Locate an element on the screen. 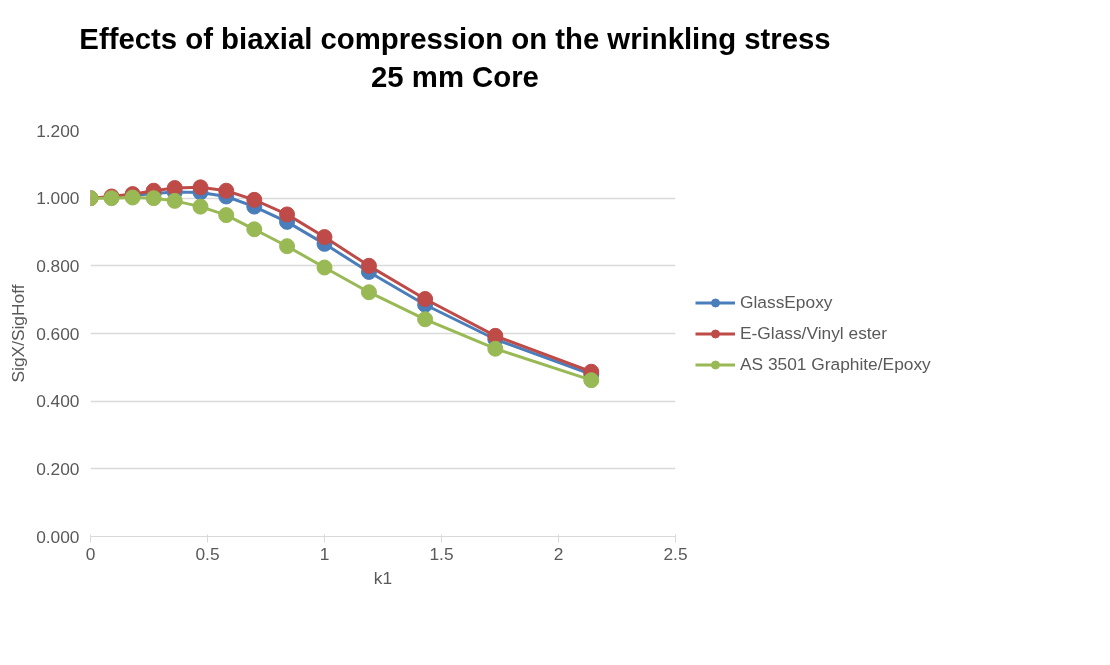  x-tick-label: 0.5 is located at coordinates (207, 553).